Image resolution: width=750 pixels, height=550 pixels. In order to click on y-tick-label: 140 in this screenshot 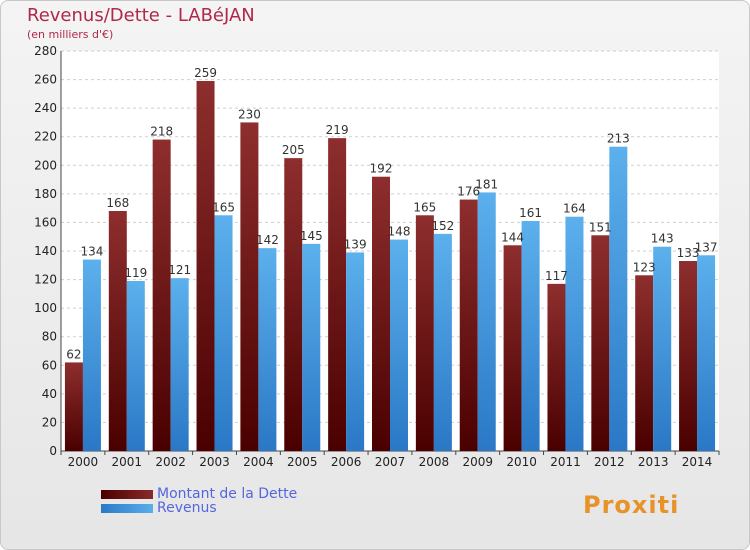, I will do `click(45, 251)`.